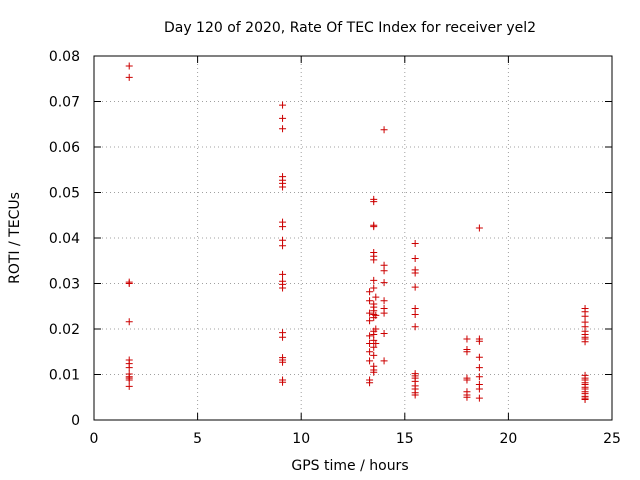  I want to click on x-tick-label: 20, so click(508, 439).